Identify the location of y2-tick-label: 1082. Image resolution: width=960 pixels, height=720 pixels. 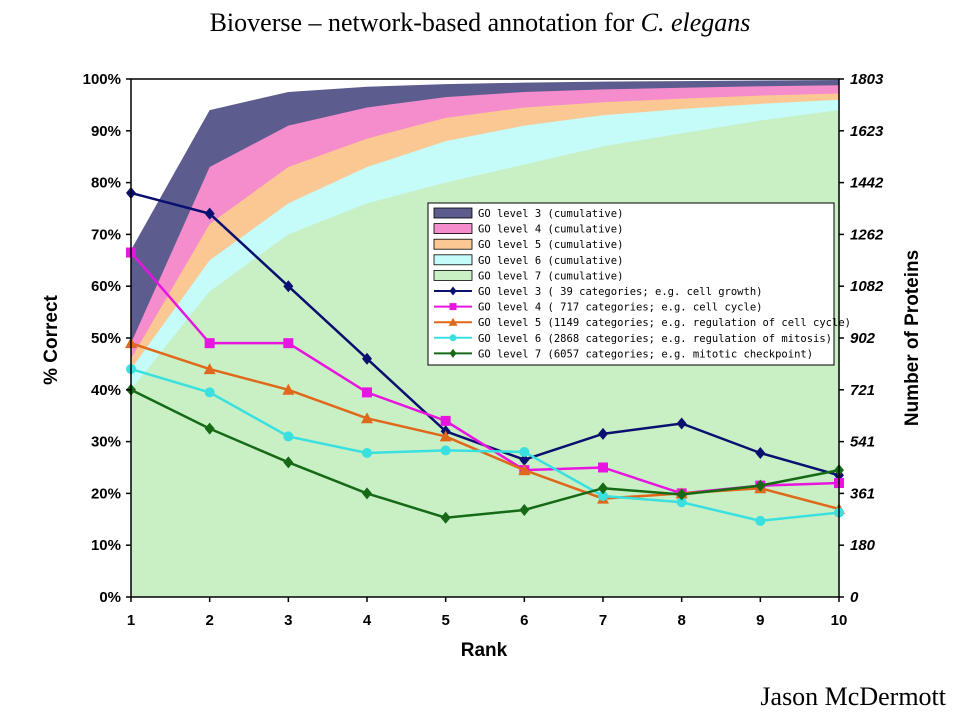
(867, 286).